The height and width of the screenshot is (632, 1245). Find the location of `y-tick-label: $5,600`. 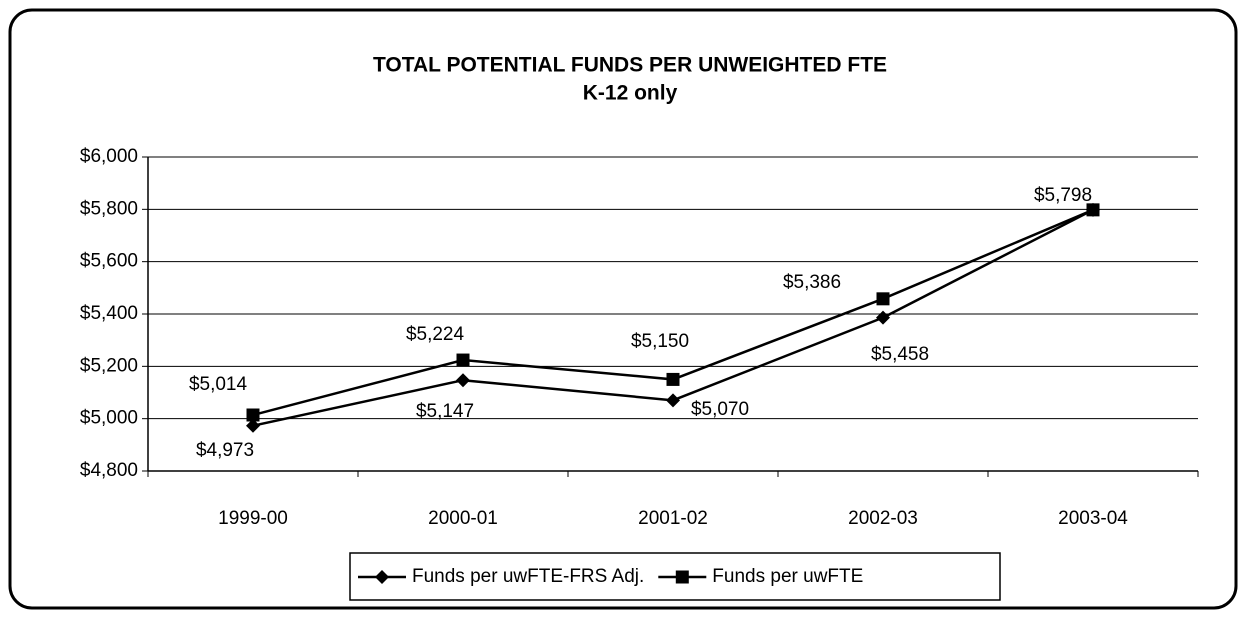

y-tick-label: $5,600 is located at coordinates (109, 261).